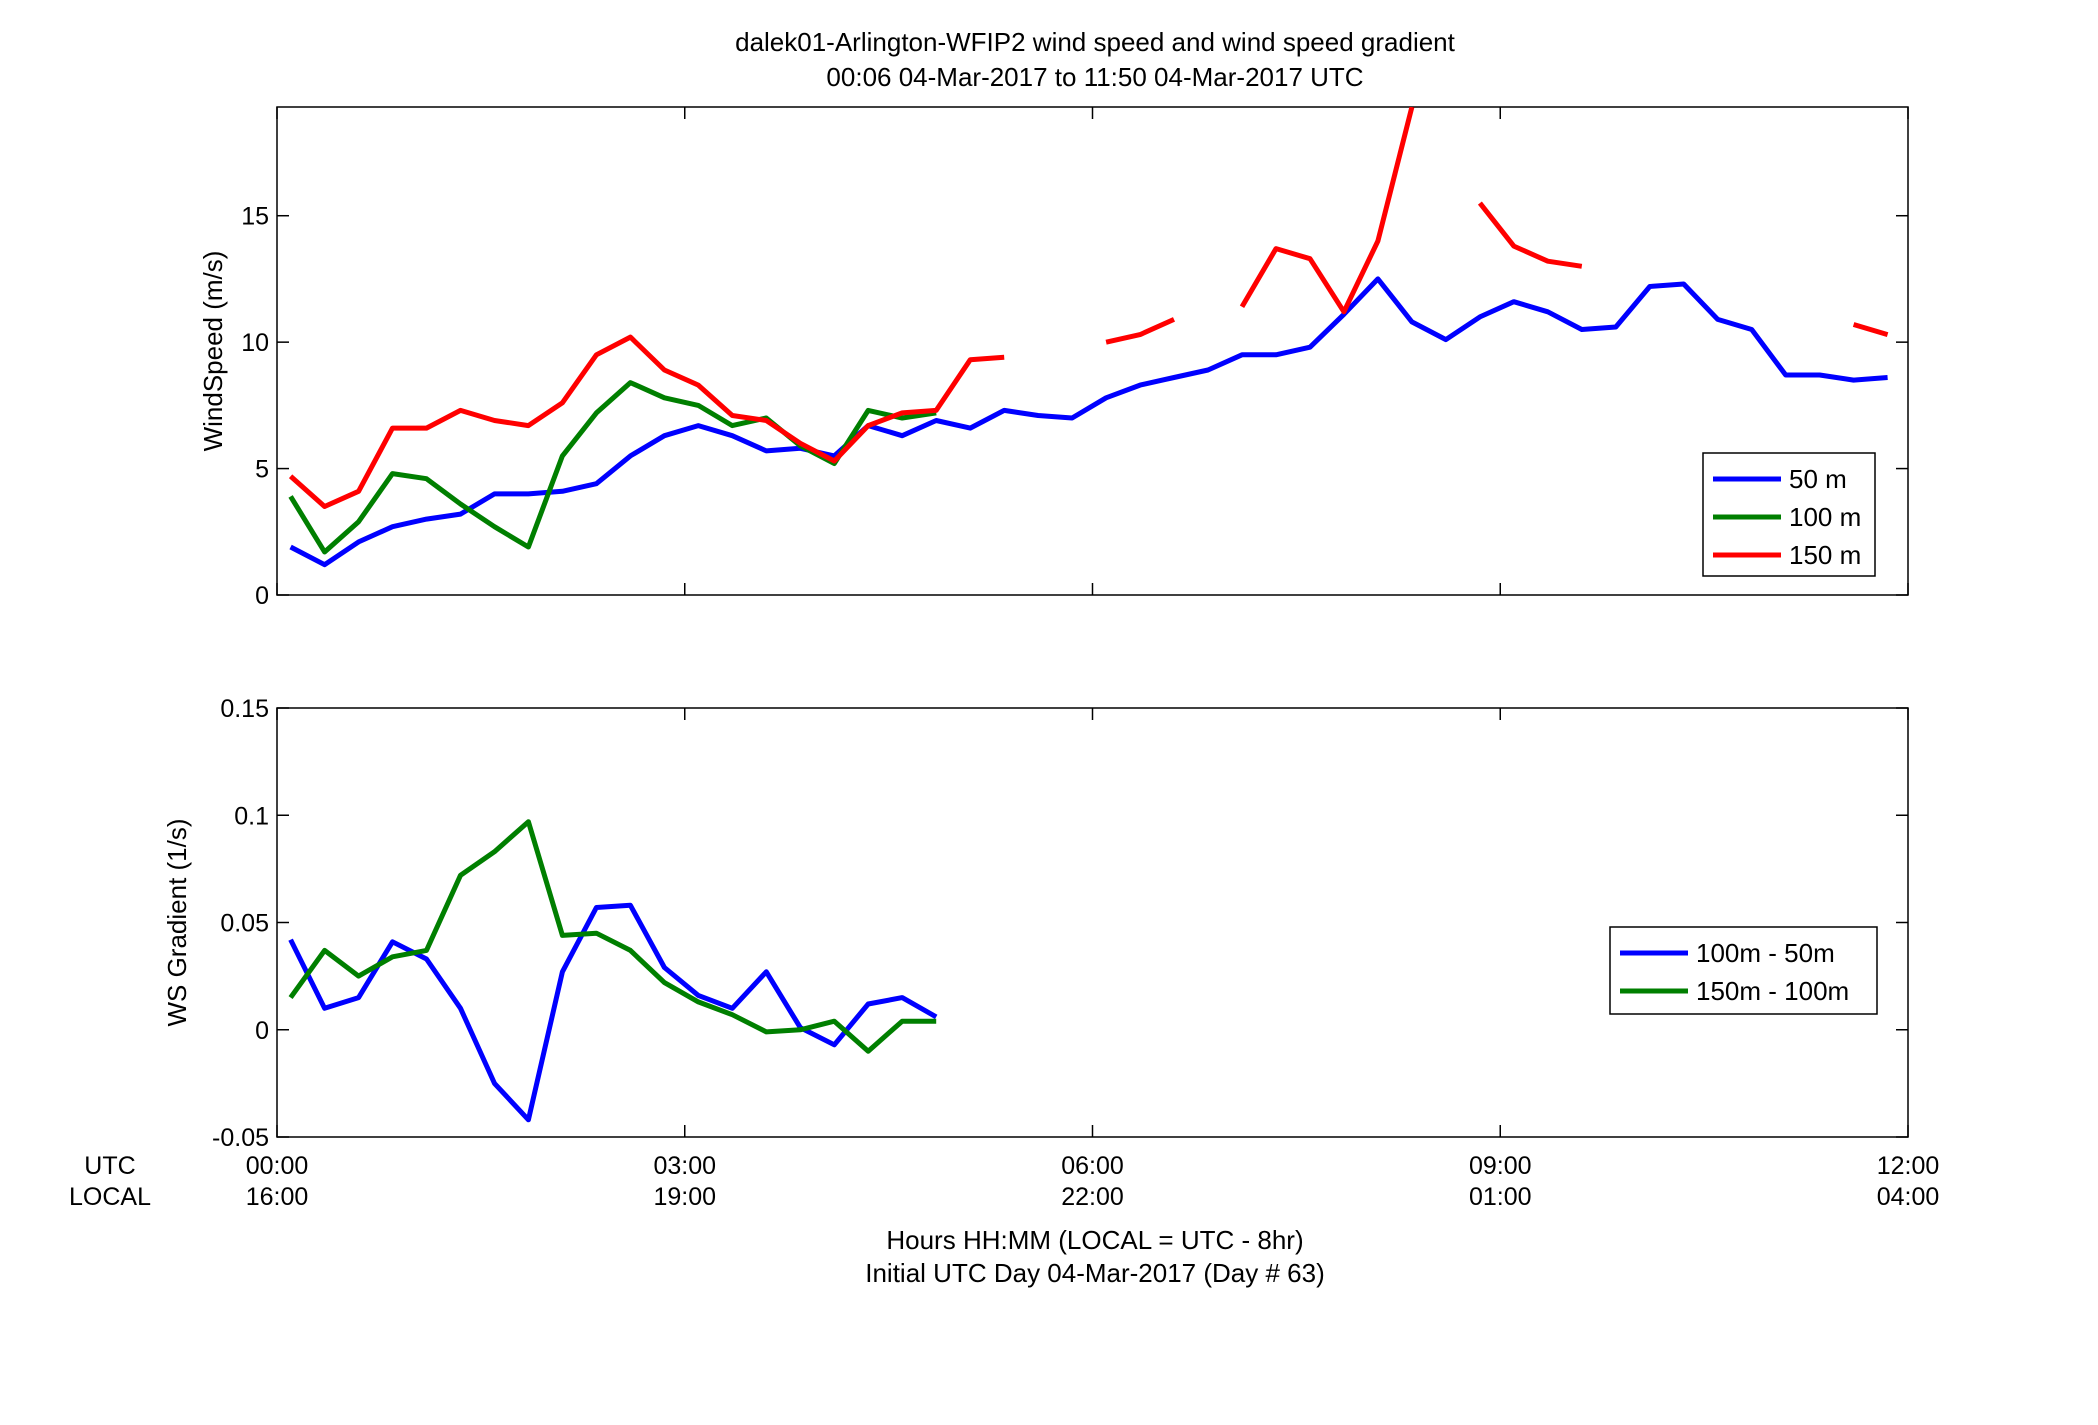  I want to click on x-tick-label-local: 19:00, so click(684, 1197).